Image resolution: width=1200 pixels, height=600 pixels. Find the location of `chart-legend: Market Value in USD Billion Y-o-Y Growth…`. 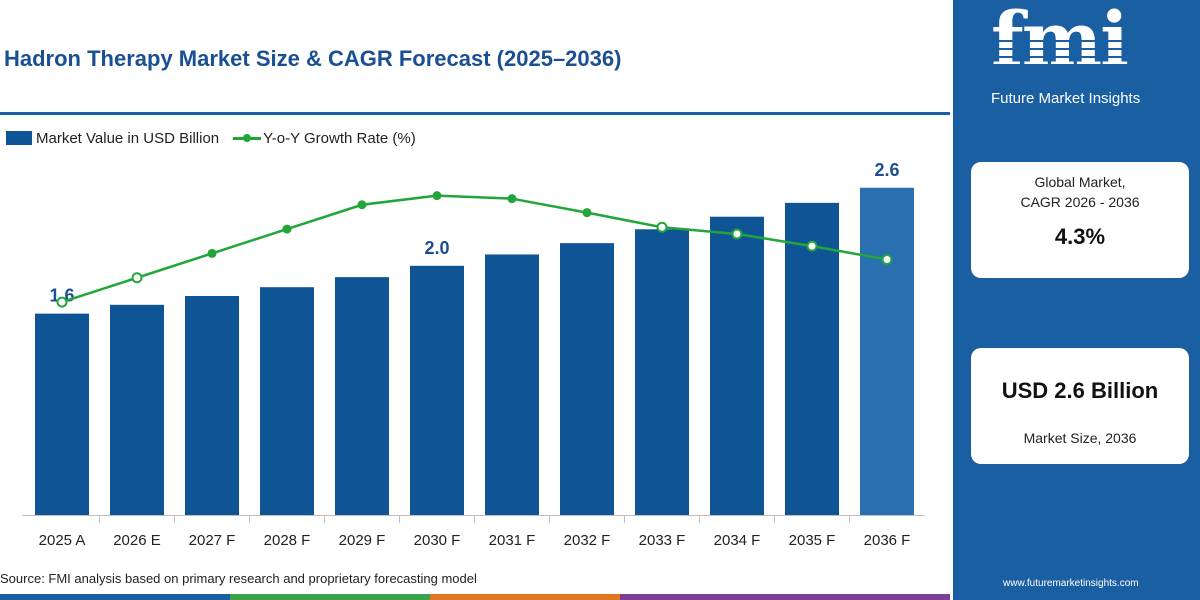

chart-legend: Market Value in USD Billion Y-o-Y Growth… is located at coordinates (211, 138).